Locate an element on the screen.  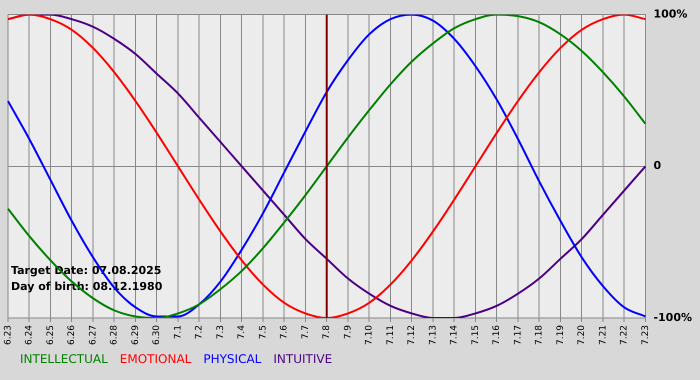
x-tick-label: 7.2 is located at coordinates (199, 332).